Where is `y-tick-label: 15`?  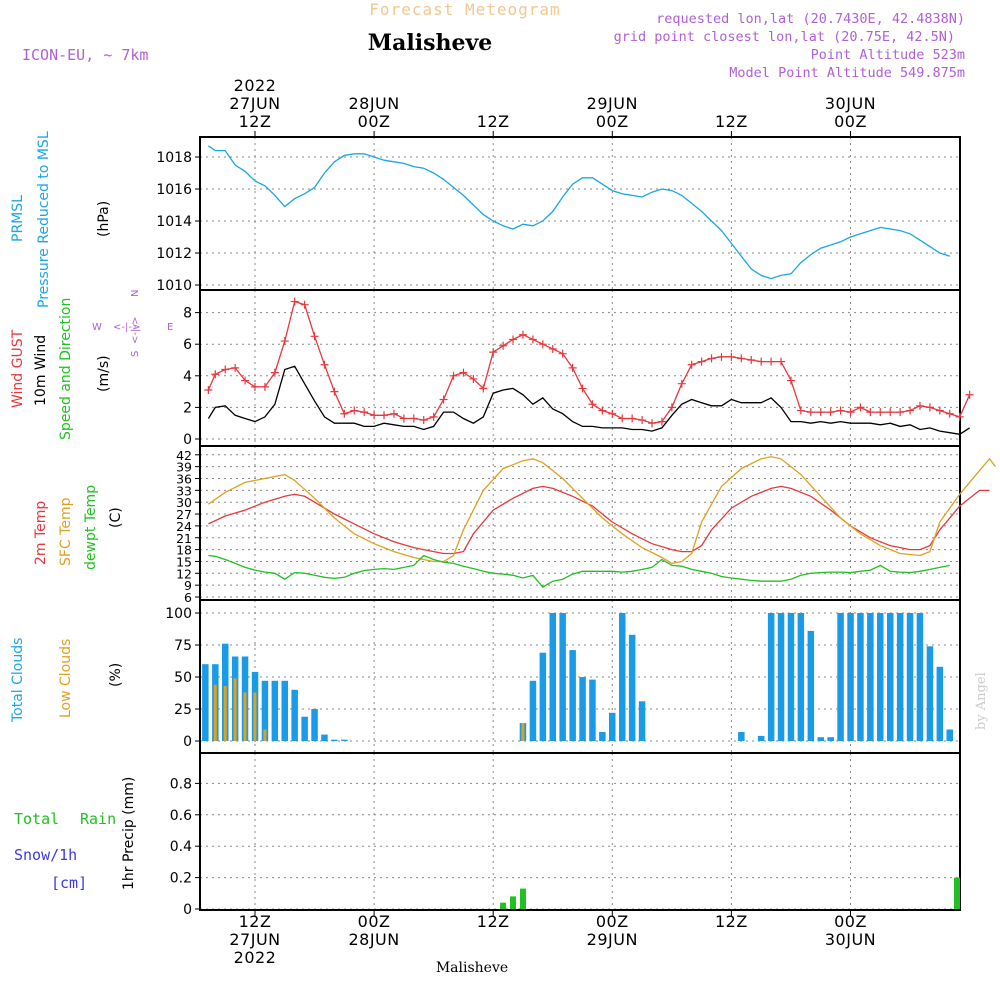
y-tick-label: 15 is located at coordinates (184, 561).